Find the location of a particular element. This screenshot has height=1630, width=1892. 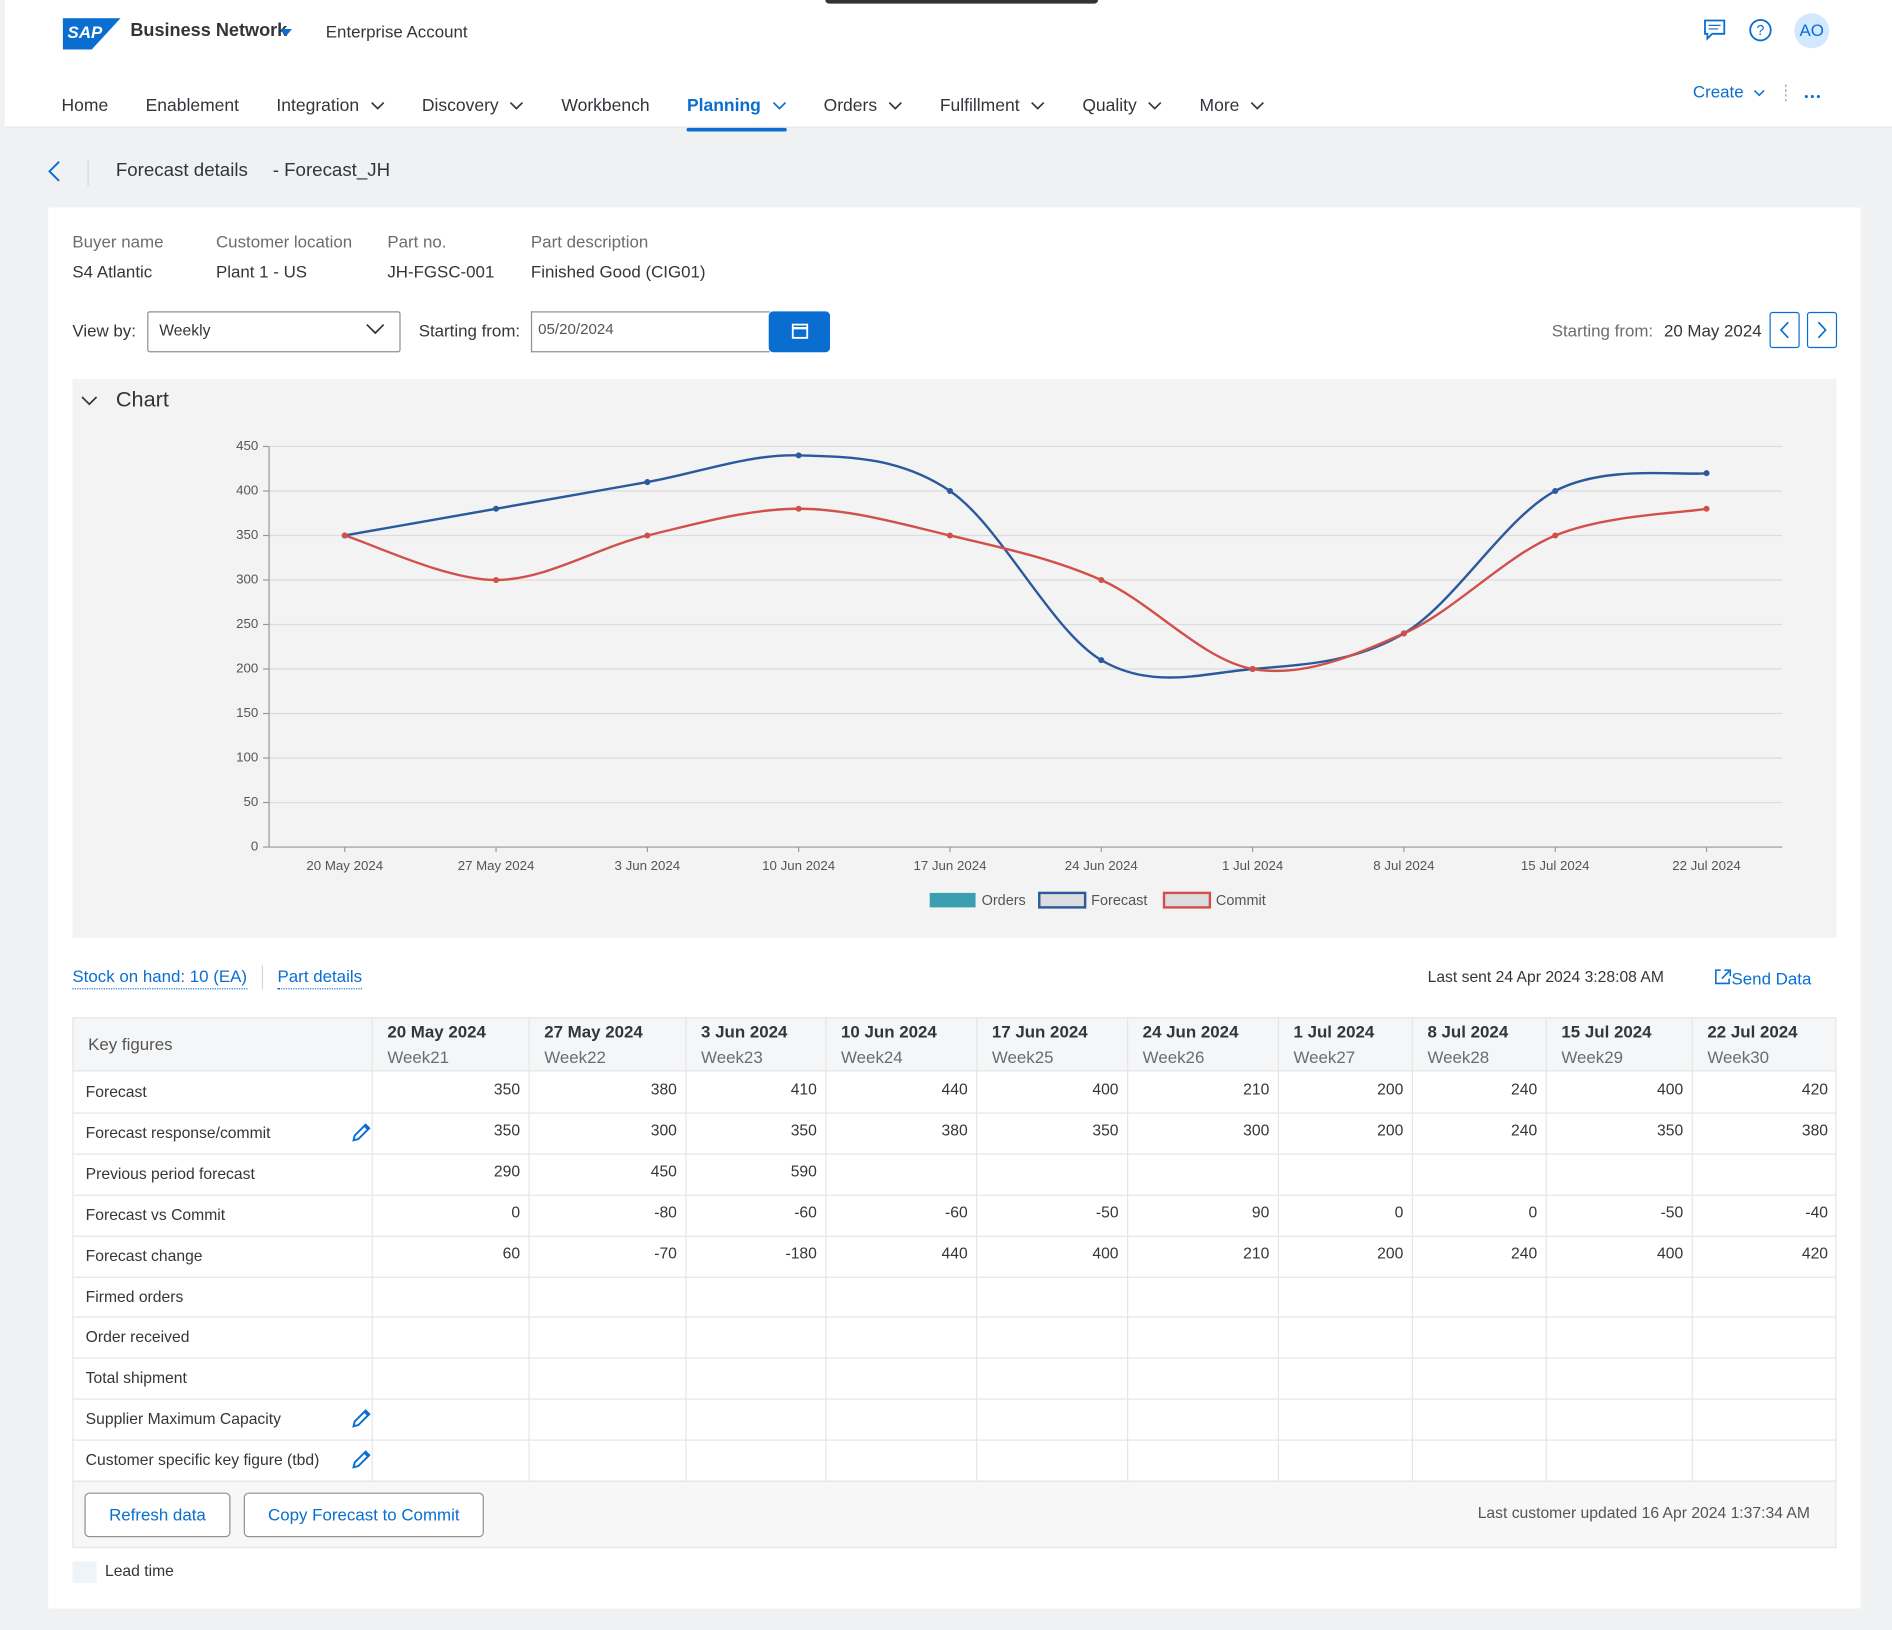

y-tick-label: 250 is located at coordinates (247, 623).